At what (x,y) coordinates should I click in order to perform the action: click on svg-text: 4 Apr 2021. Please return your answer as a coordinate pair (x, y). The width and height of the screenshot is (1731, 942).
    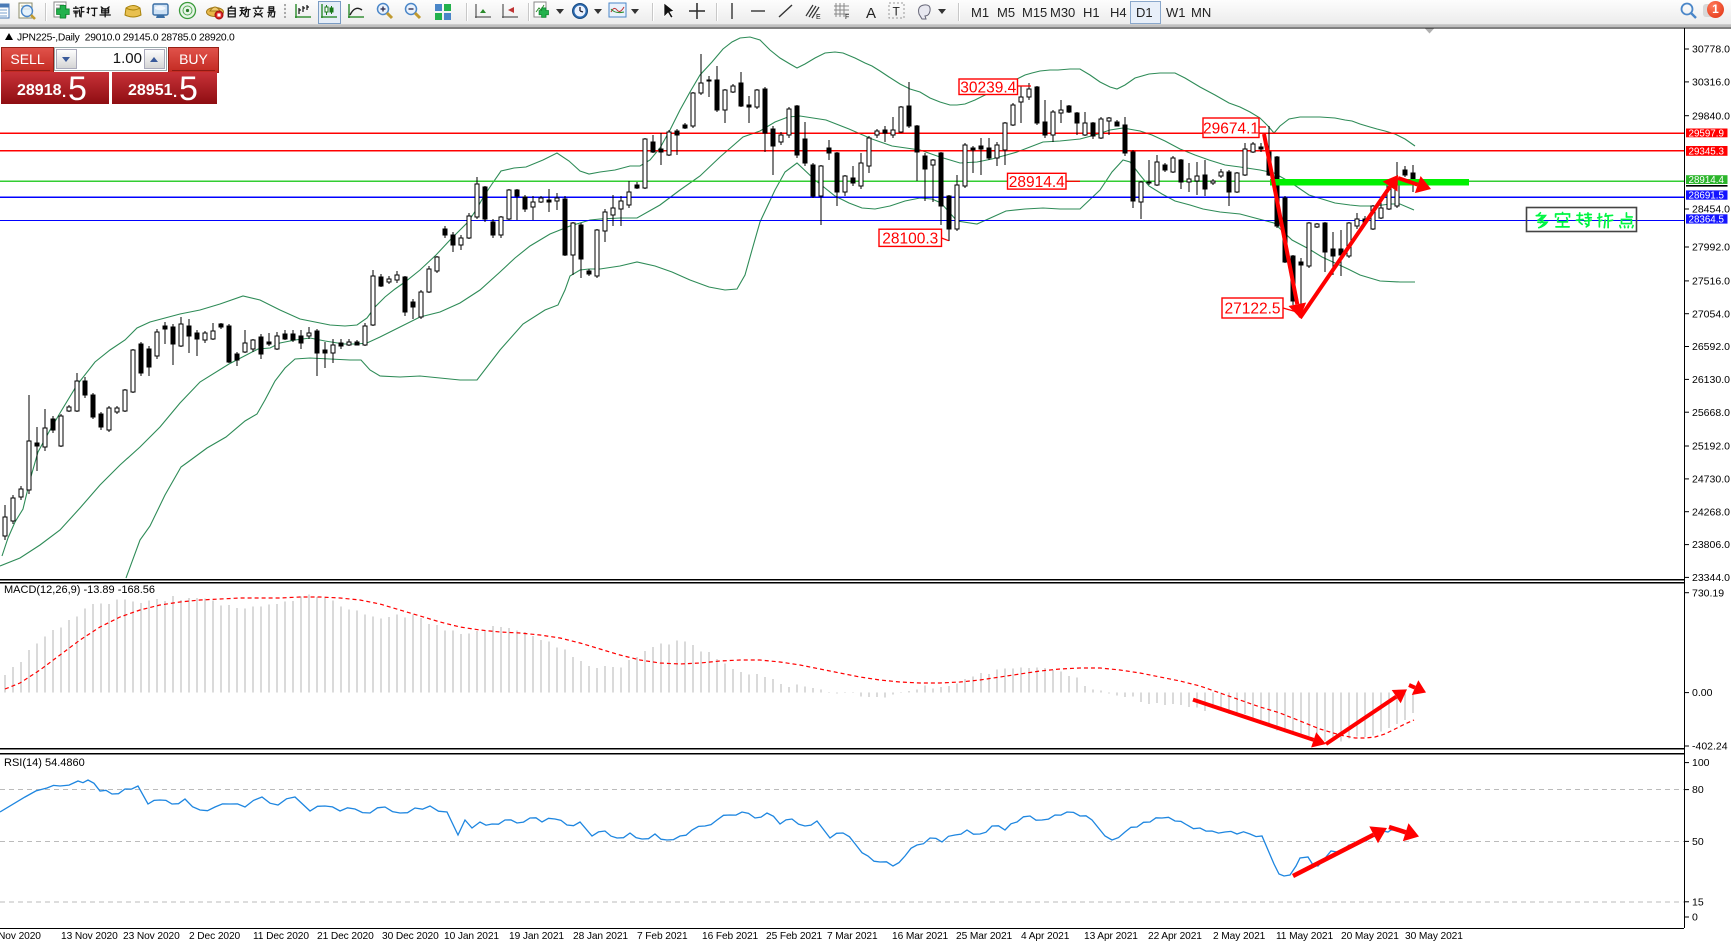
    Looking at the image, I should click on (1045, 936).